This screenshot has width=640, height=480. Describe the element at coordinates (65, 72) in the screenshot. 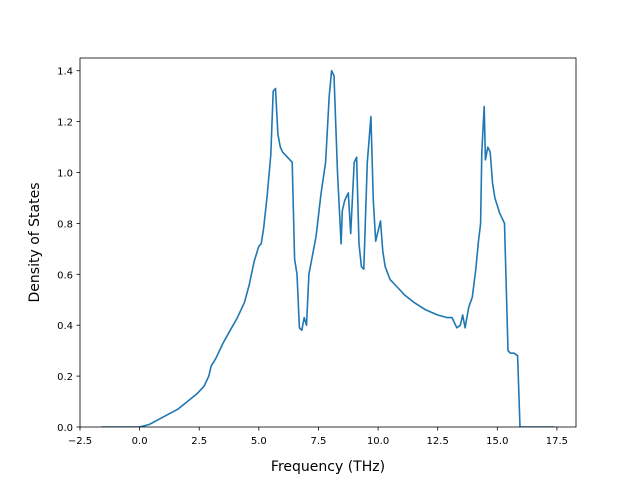

I see `y-tick-label: 1.4` at that location.